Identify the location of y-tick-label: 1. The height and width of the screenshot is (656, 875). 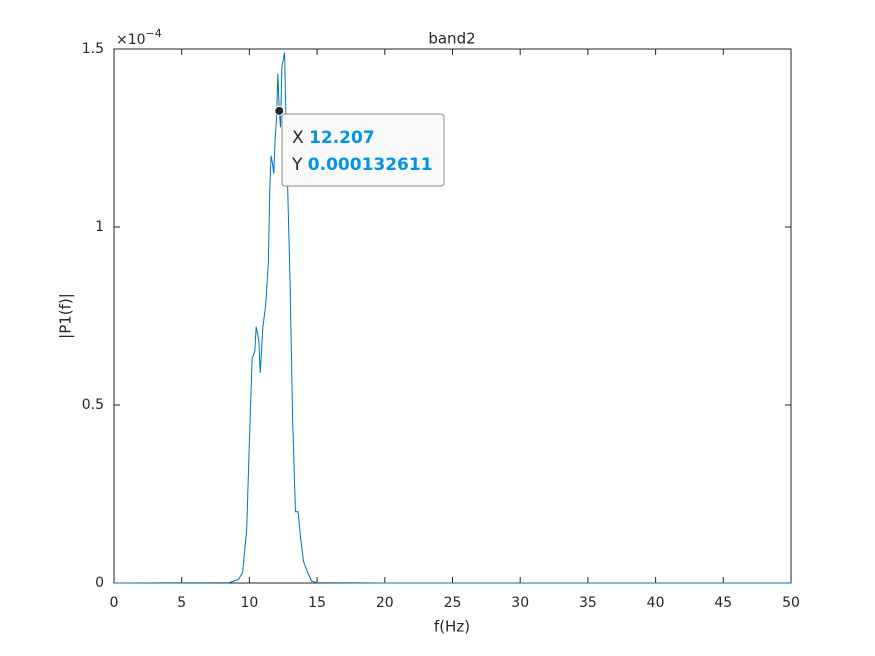
(99, 227).